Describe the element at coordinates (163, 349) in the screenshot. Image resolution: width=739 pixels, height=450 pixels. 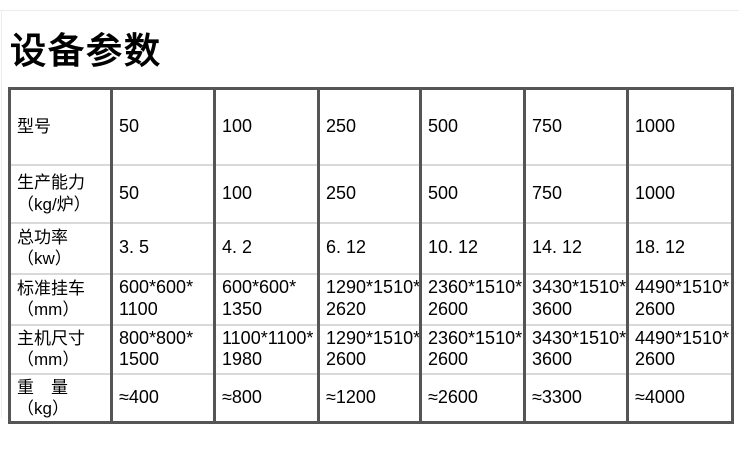
I see `table-cell: 800*800* 1500` at that location.